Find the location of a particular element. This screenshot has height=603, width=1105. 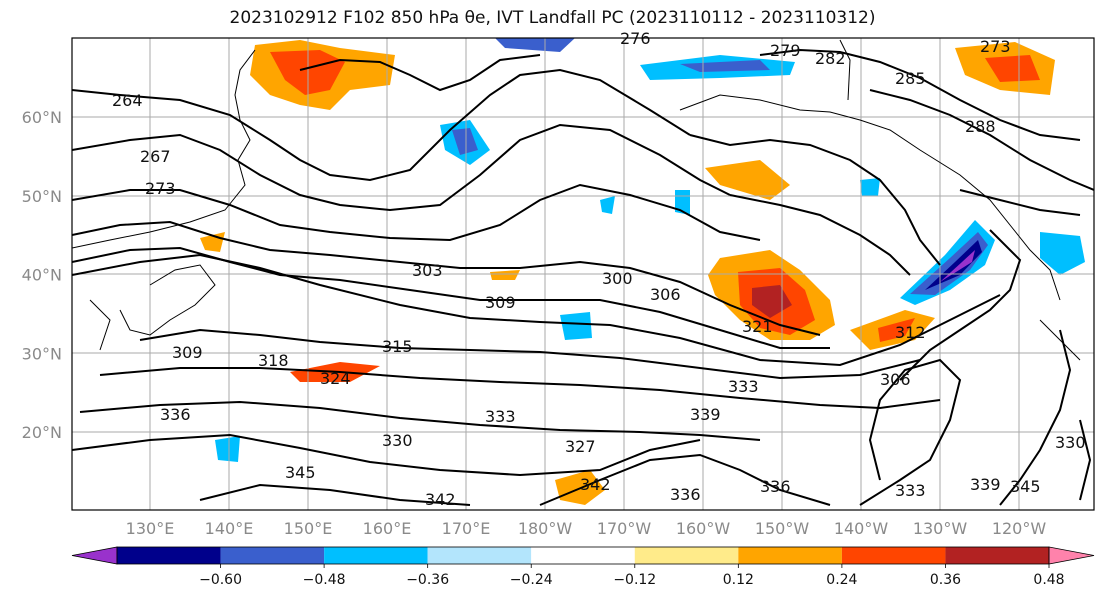

contour-label-288: 288 is located at coordinates (980, 126).